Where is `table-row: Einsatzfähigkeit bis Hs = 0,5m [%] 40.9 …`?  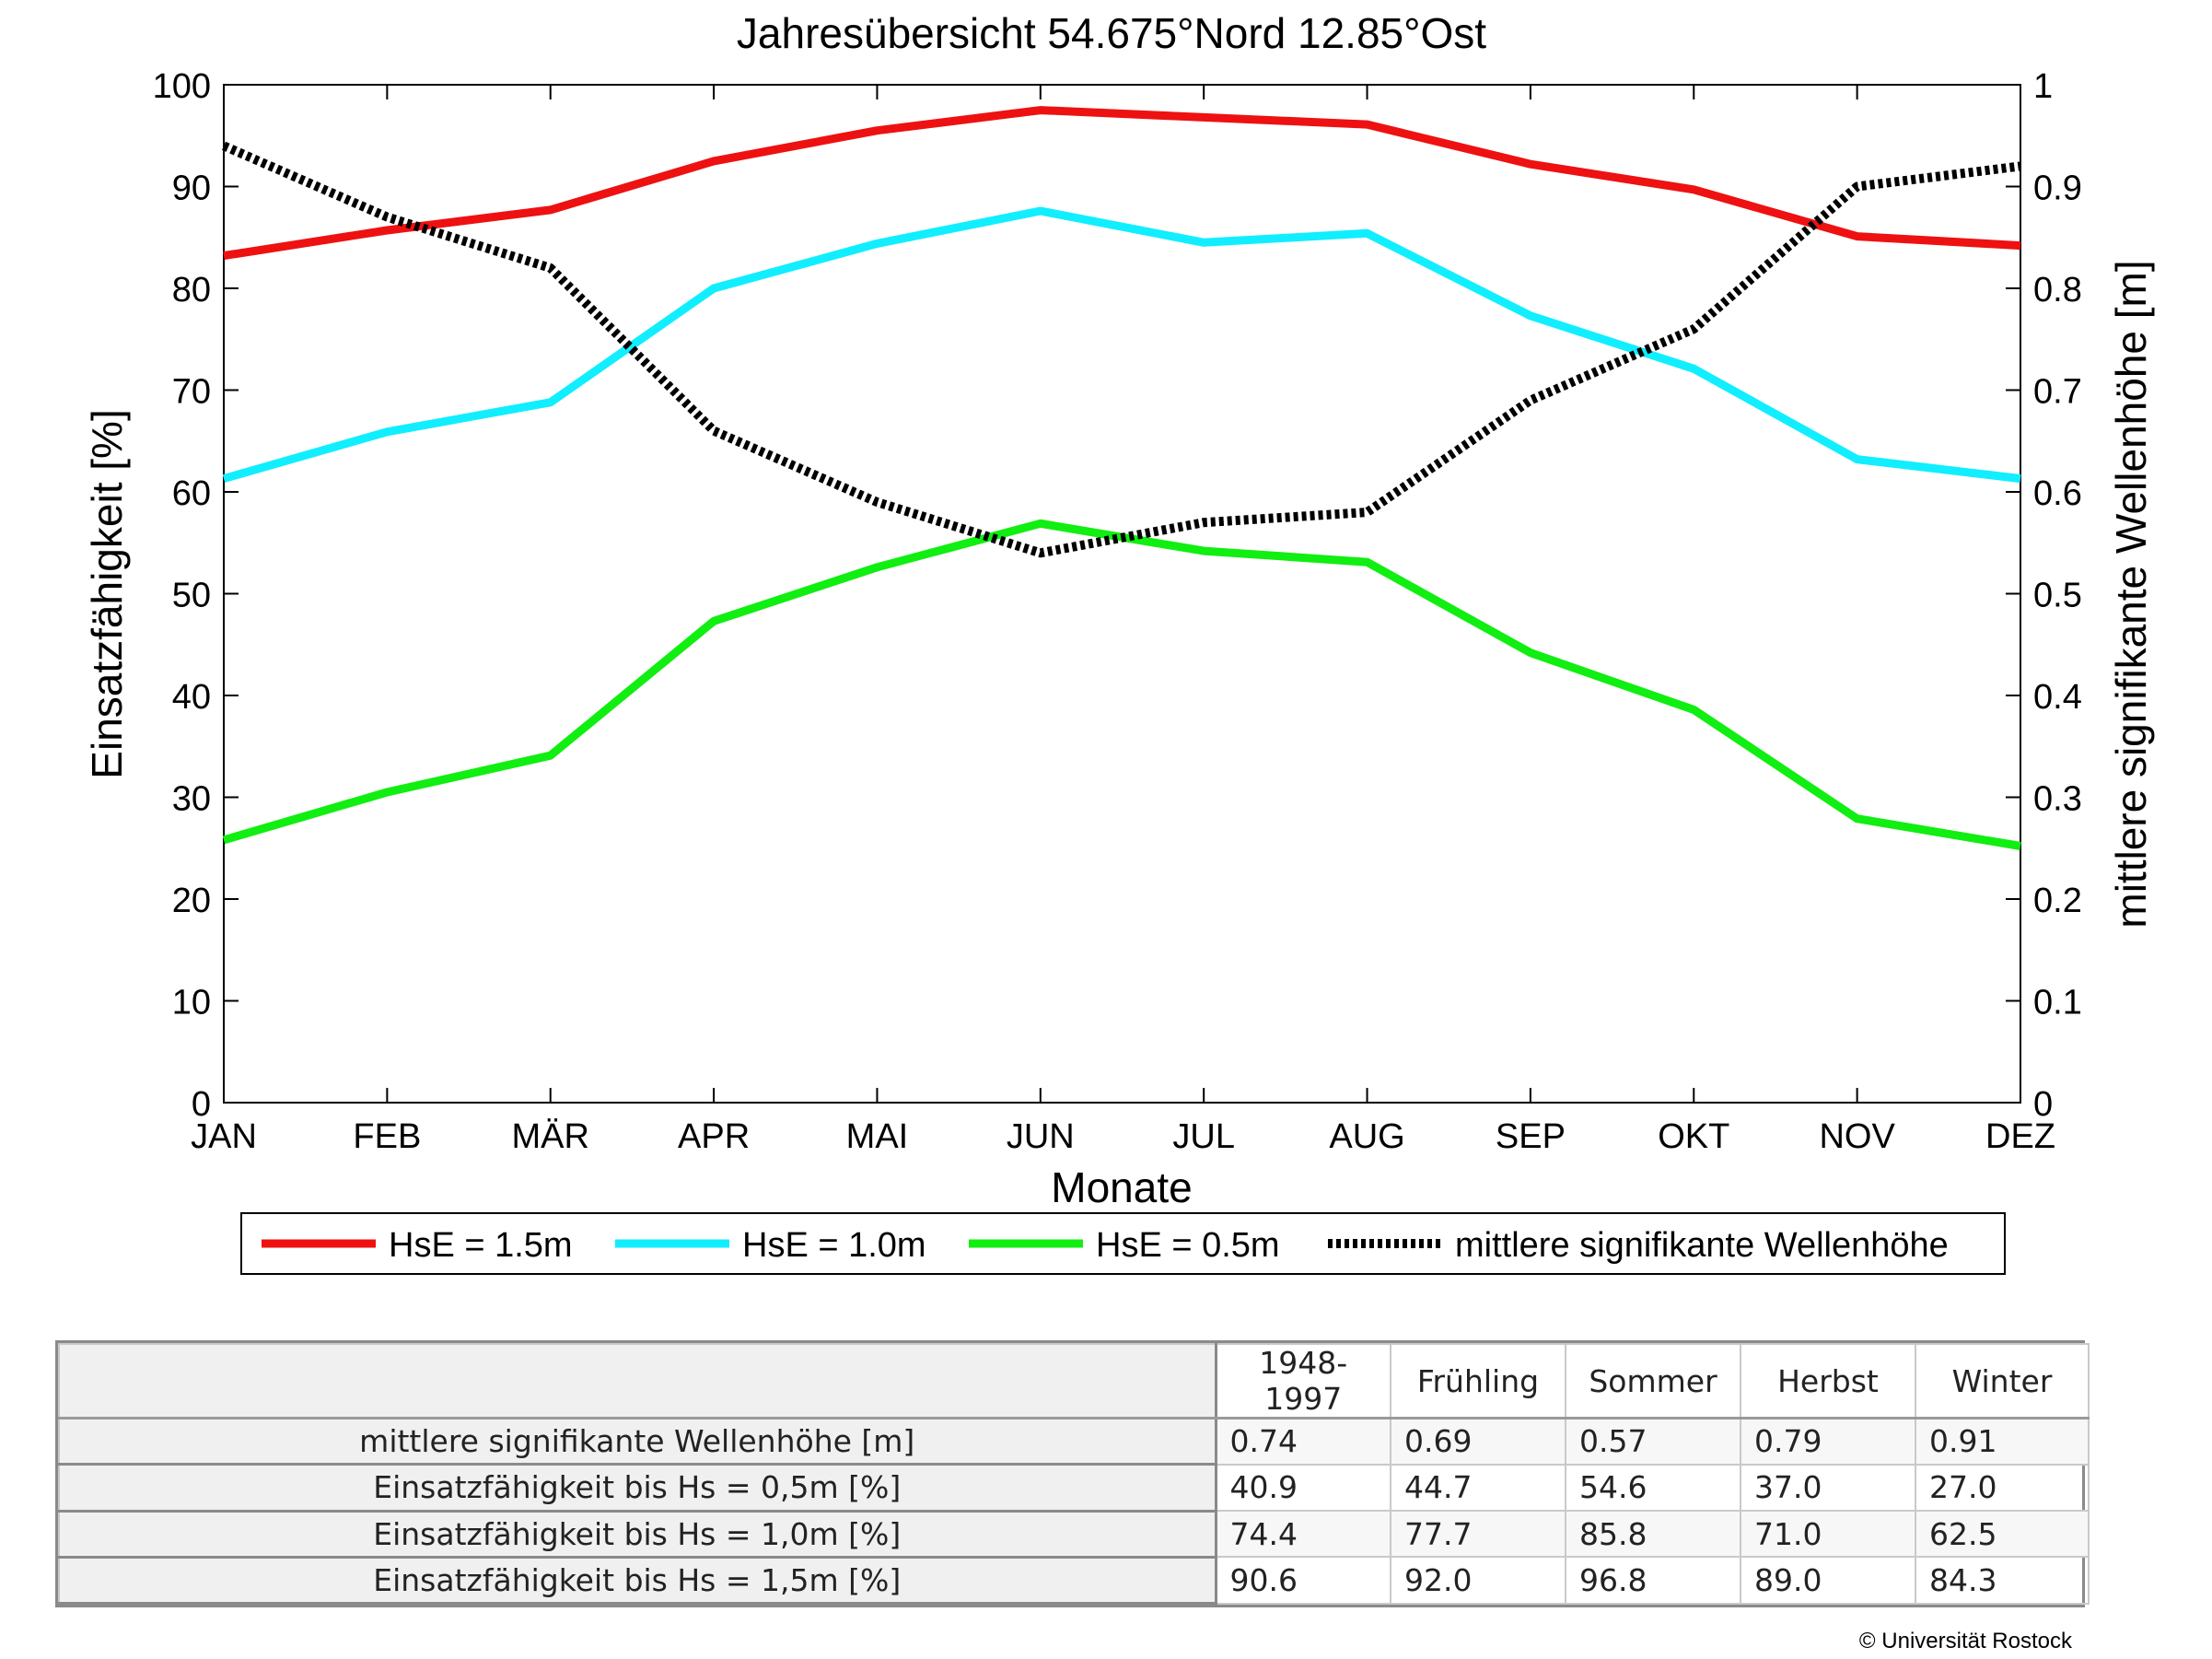 table-row: Einsatzfähigkeit bis Hs = 0,5m [%] 40.9 … is located at coordinates (1074, 1488).